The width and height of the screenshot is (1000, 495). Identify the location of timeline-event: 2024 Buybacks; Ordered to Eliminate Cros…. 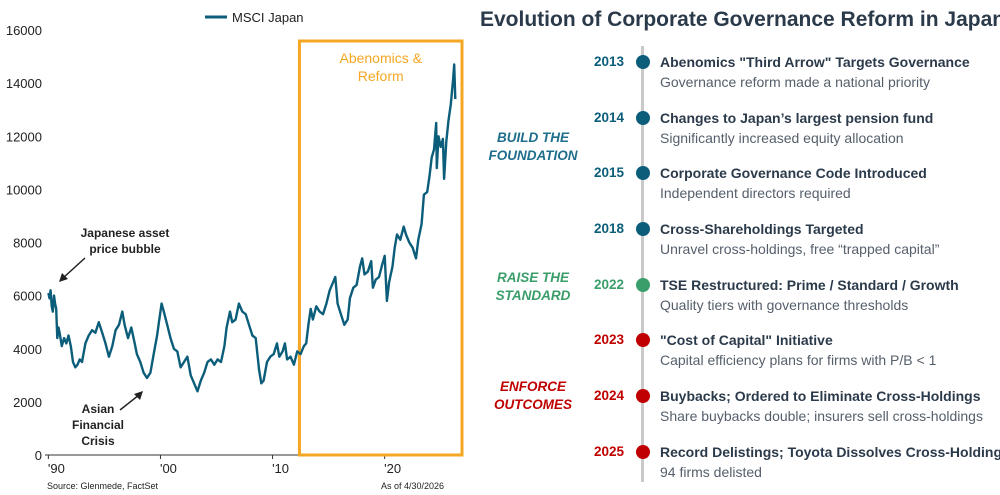
(500, 408).